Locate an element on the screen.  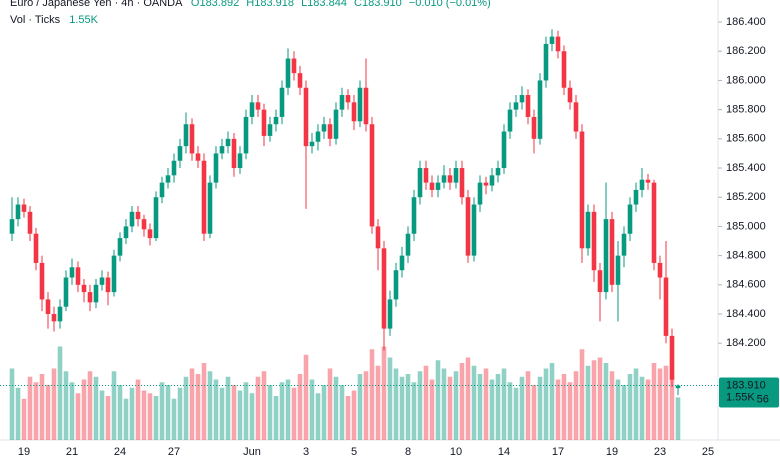
y-tick-label: 184.400 is located at coordinates (746, 314).